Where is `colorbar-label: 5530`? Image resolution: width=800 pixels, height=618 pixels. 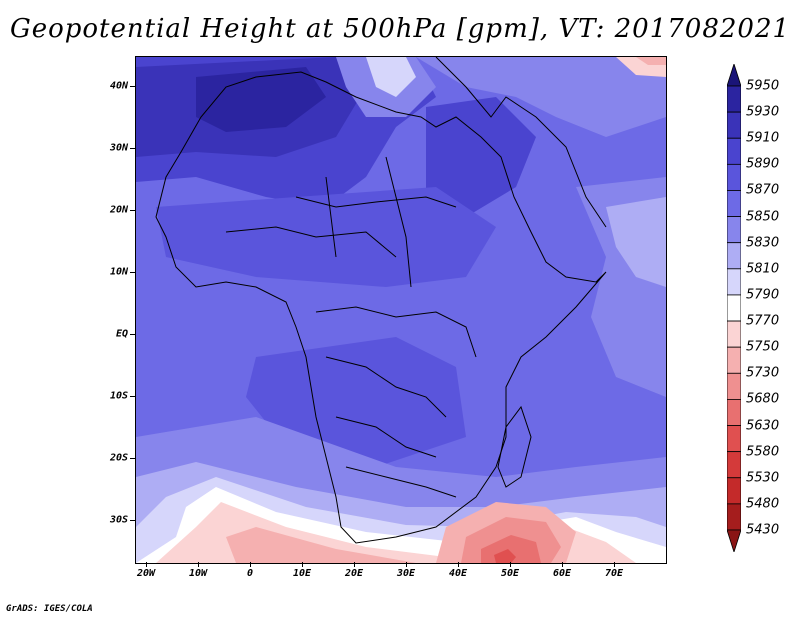
colorbar-label: 5530 is located at coordinates (763, 478).